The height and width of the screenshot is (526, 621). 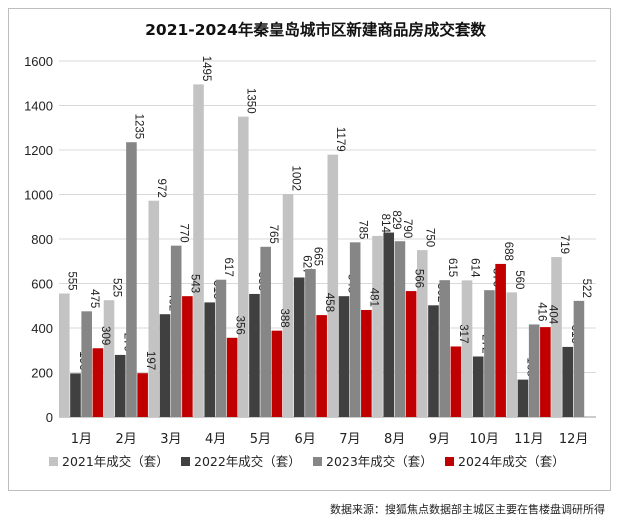 I want to click on data-label: 790, so click(x=407, y=228).